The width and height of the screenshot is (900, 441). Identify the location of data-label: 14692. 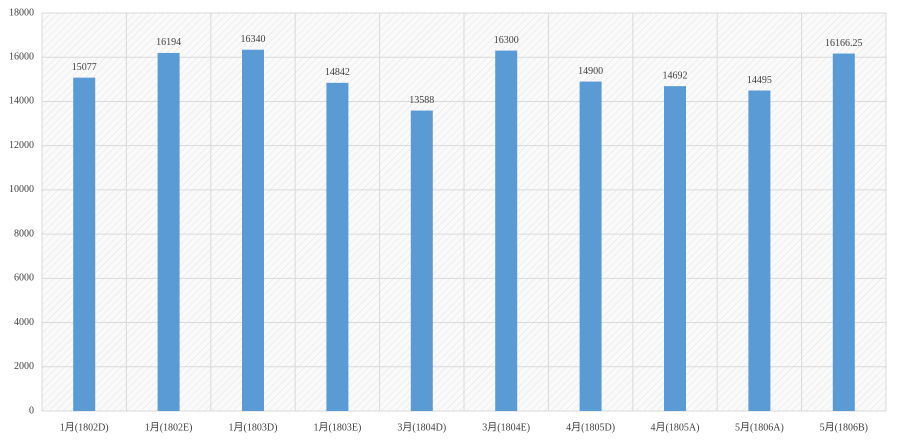
(675, 75).